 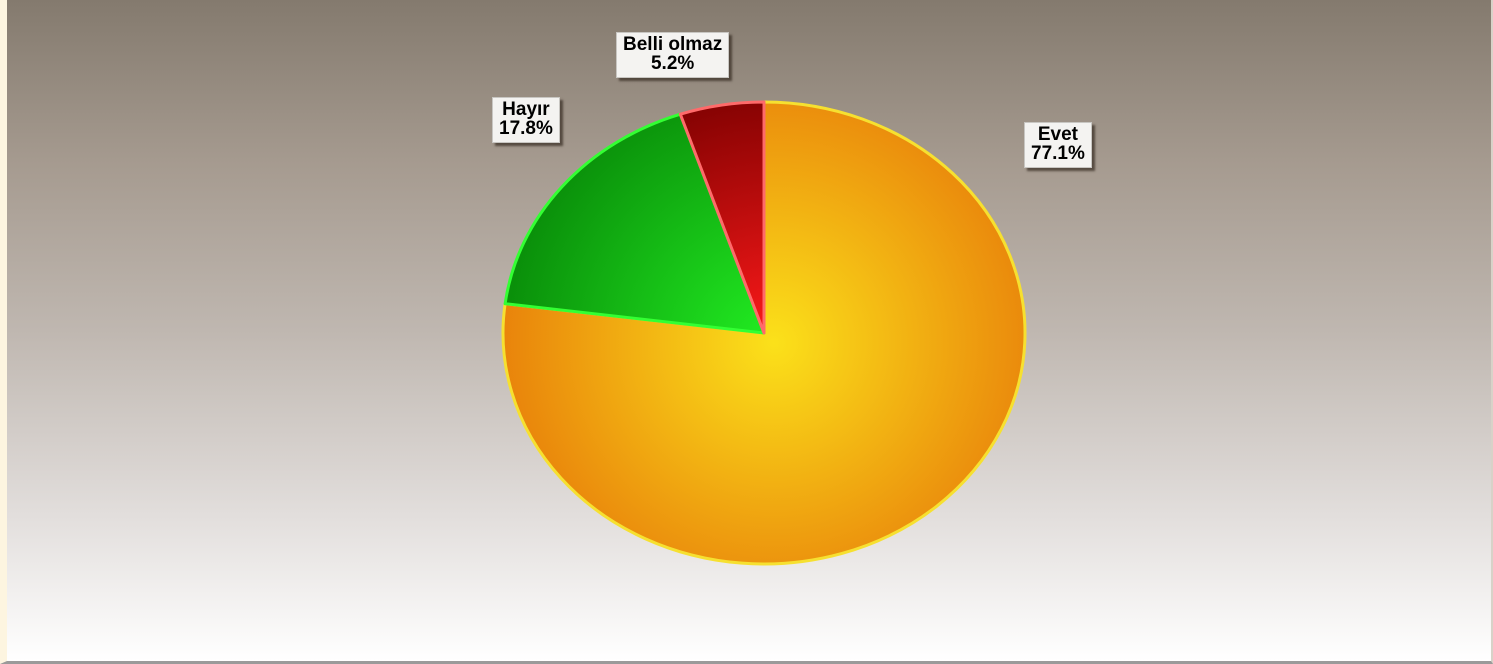 What do you see at coordinates (1057, 134) in the screenshot?
I see `slice-label-name: Evet` at bounding box center [1057, 134].